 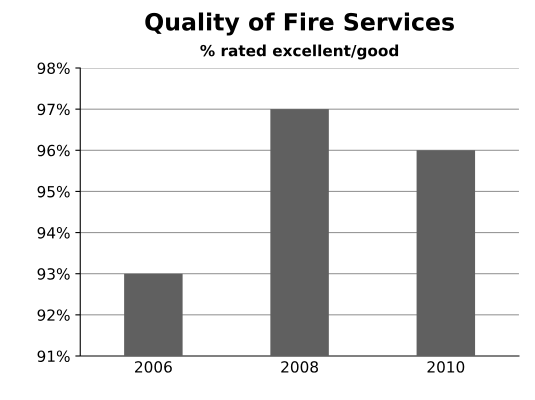 I want to click on x-tick-label: 2006, so click(x=153, y=367).